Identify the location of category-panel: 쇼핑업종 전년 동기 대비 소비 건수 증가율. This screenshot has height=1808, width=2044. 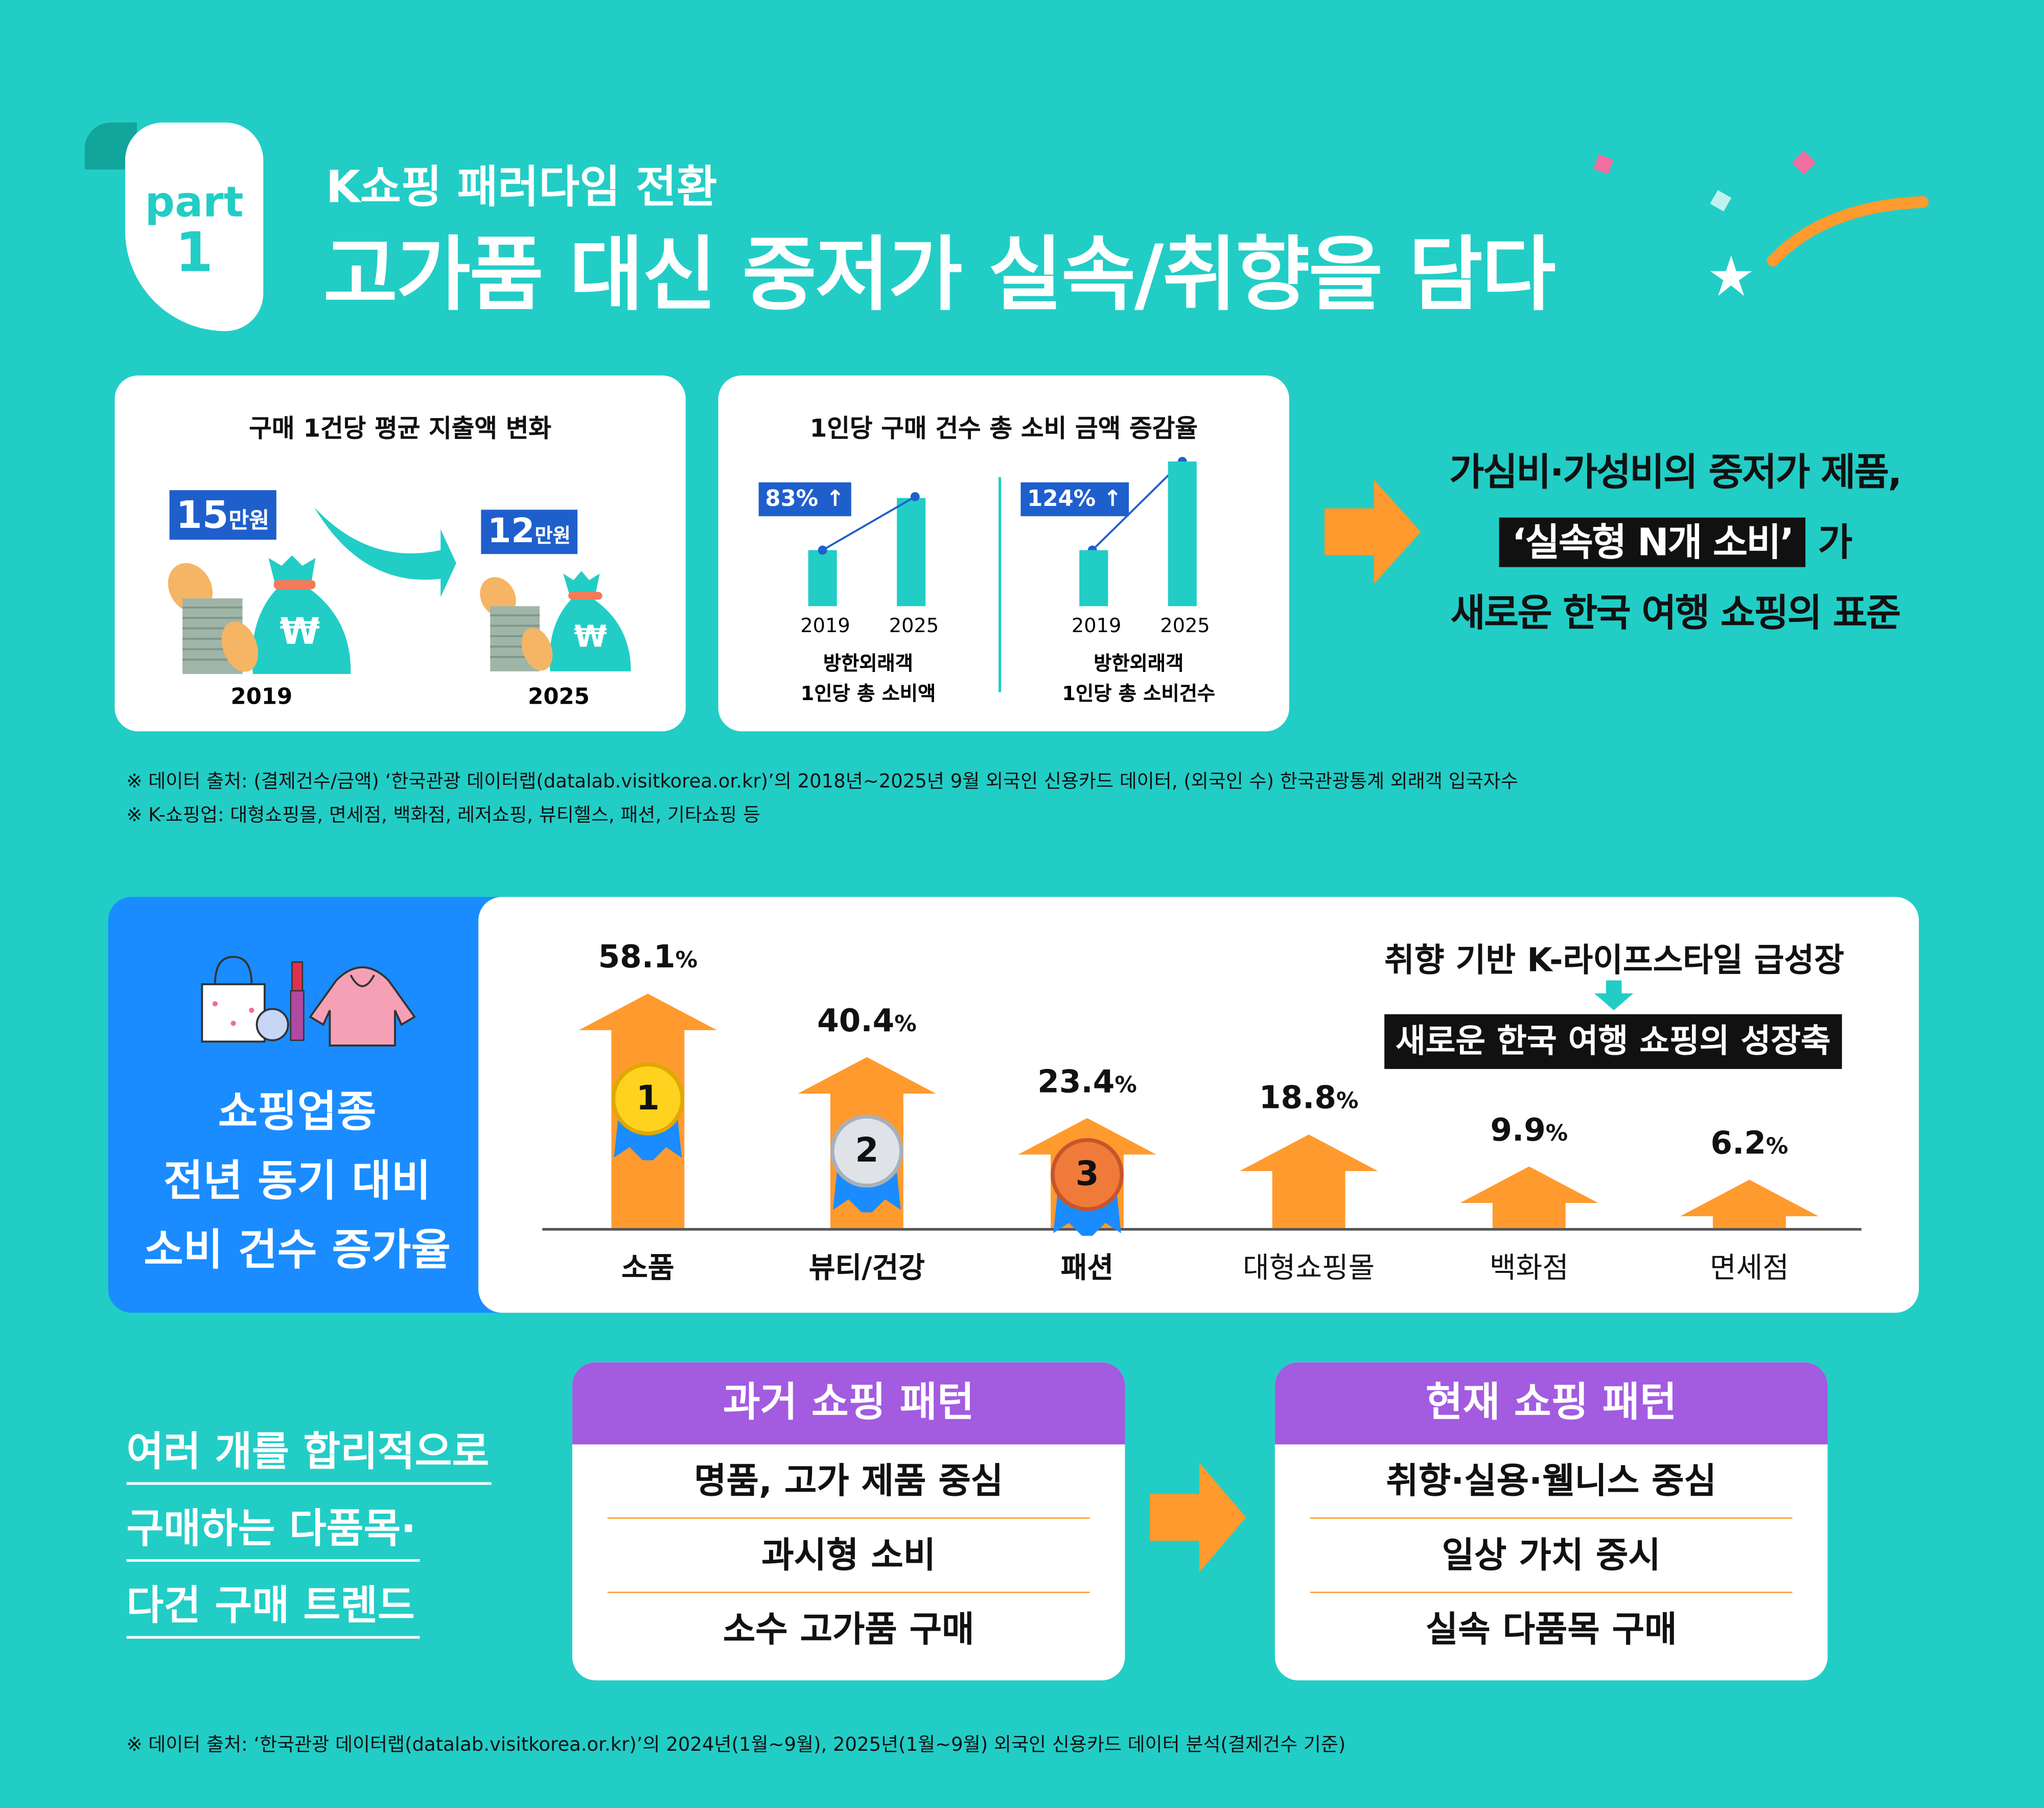
(323, 1105).